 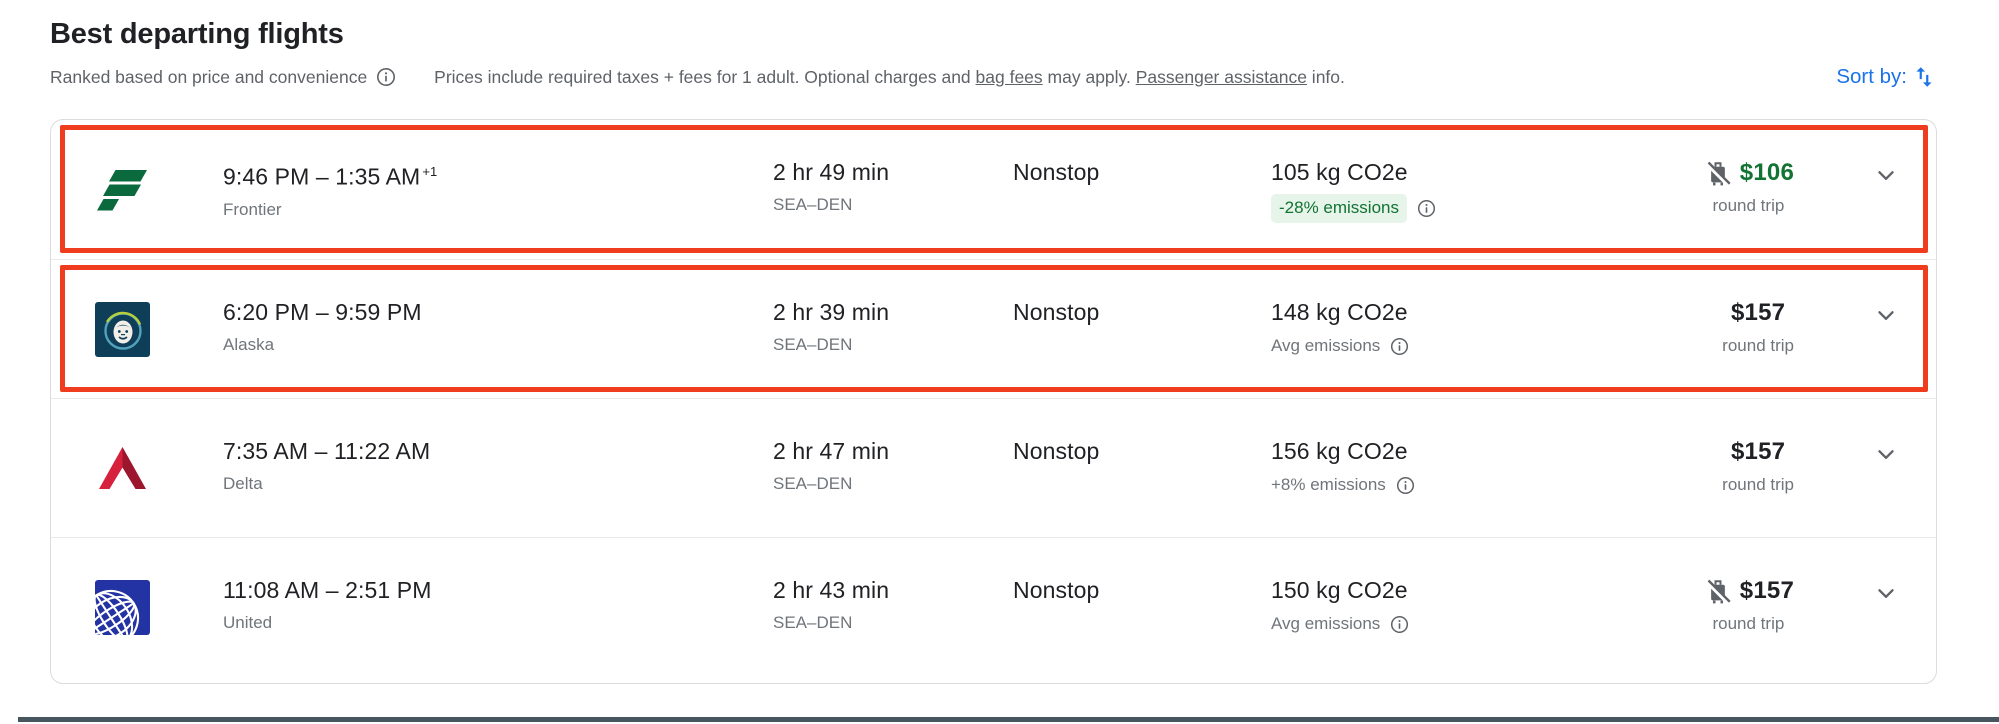 What do you see at coordinates (893, 607) in the screenshot?
I see `duration-cell: 2 hr 43 min SEA–DEN` at bounding box center [893, 607].